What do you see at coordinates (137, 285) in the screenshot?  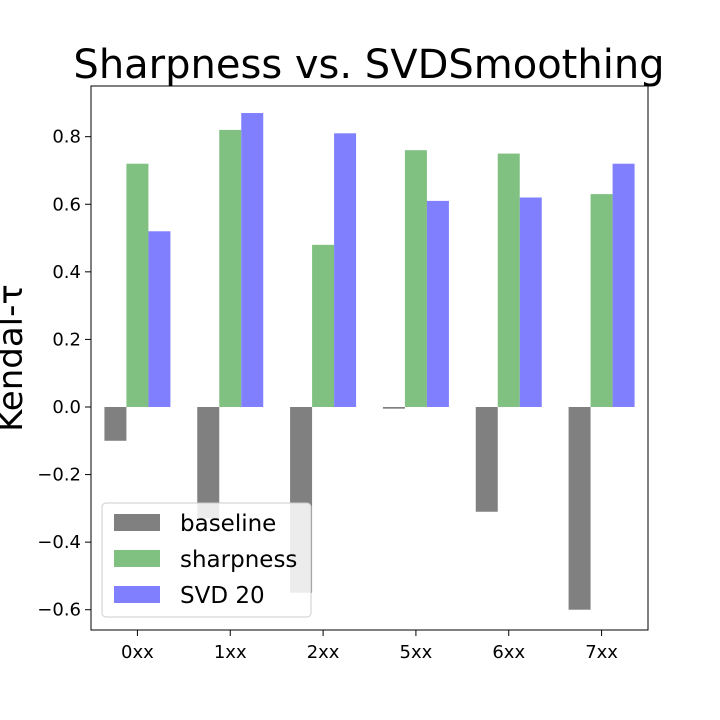 I see `bar-sharpness-0xx` at bounding box center [137, 285].